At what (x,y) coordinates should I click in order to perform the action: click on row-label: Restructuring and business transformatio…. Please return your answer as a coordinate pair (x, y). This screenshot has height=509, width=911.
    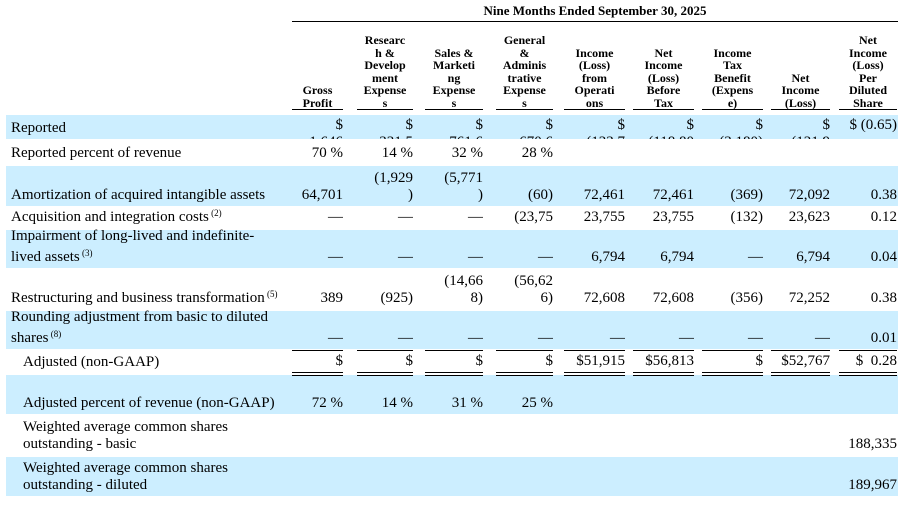
    Looking at the image, I should click on (144, 297).